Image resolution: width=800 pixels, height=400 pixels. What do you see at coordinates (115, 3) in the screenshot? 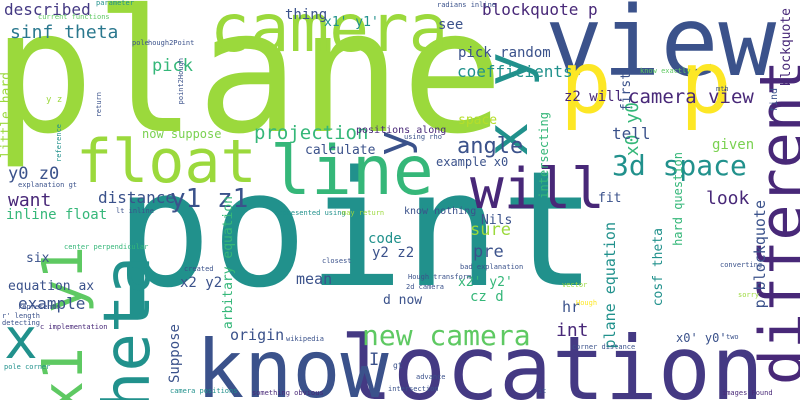
I see `word-parameter: parameter` at bounding box center [115, 3].